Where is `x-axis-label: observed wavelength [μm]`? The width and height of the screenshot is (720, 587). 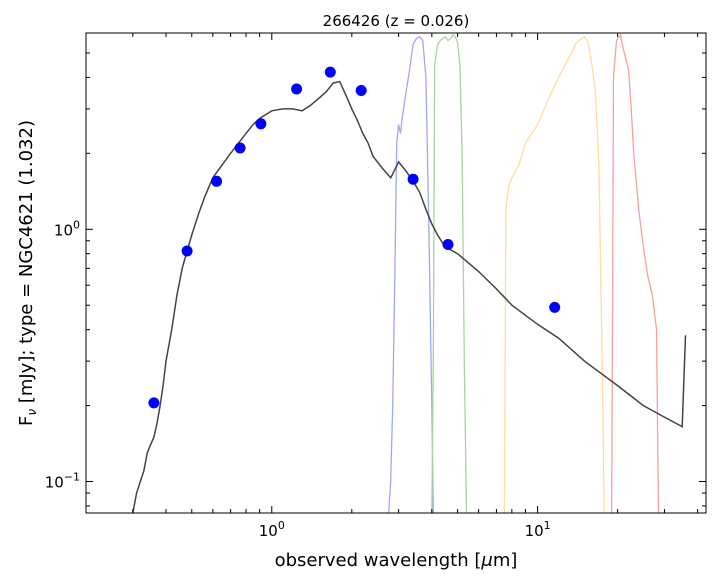
x-axis-label: observed wavelength [μm] is located at coordinates (396, 560).